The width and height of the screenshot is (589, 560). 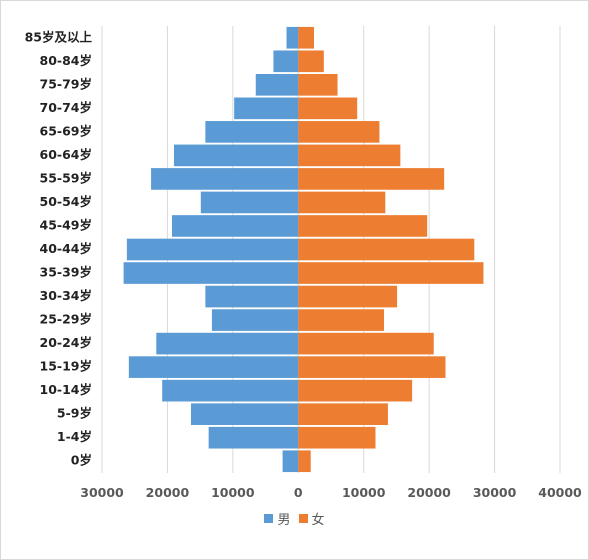 I want to click on legend-swatch-female, so click(x=303, y=518).